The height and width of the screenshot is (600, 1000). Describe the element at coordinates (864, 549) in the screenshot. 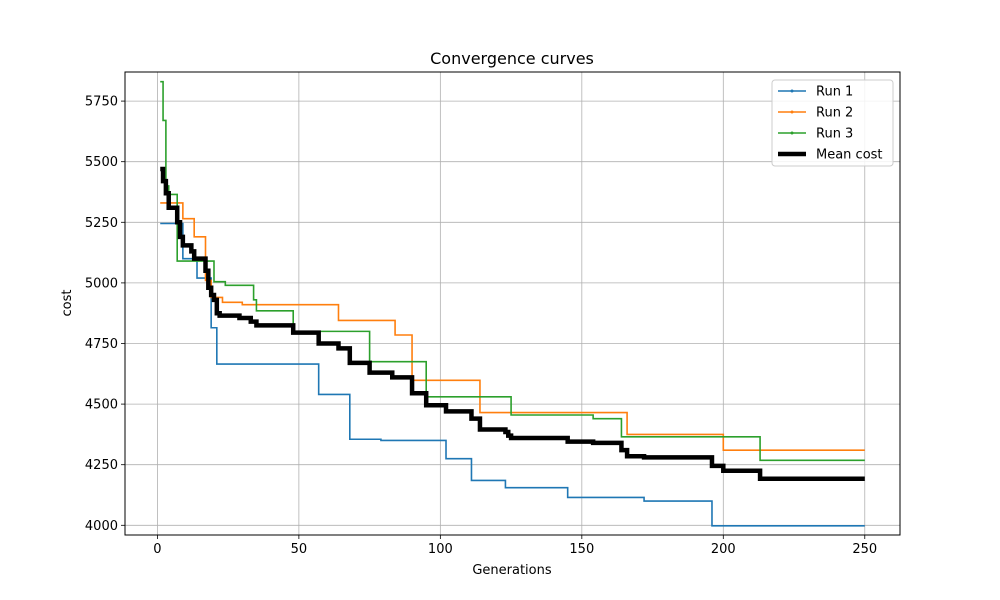

I see `x-tick-label: 250` at that location.